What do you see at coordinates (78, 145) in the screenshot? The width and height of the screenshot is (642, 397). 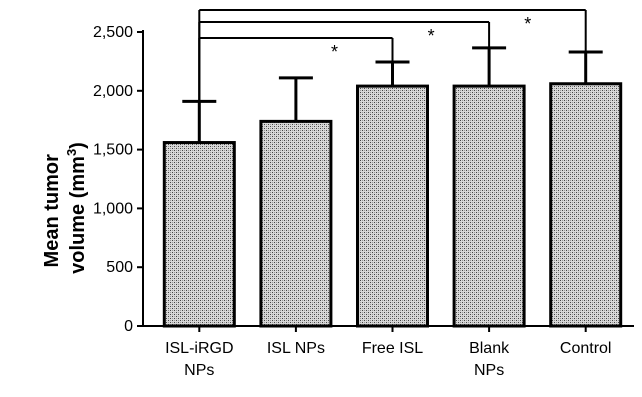 I see `y-axis-title-close: )` at bounding box center [78, 145].